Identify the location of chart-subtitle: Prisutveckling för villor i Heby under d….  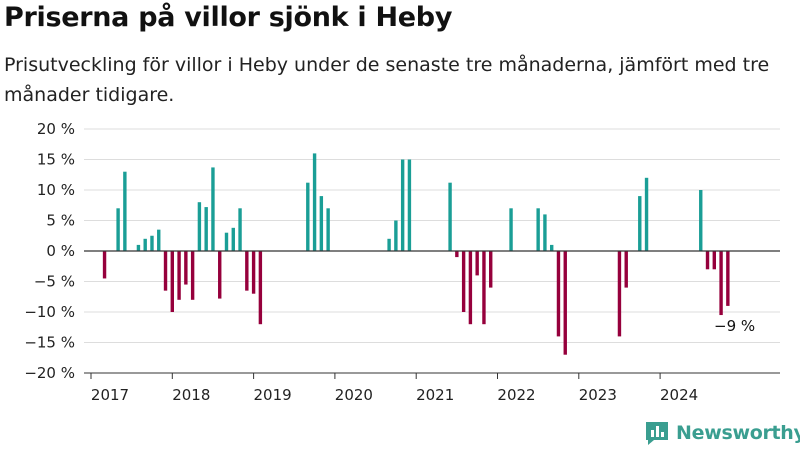
(387, 80).